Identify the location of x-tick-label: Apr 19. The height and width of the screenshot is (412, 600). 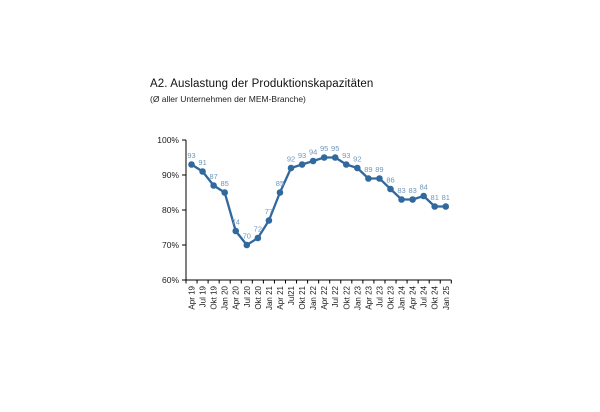
(192, 297).